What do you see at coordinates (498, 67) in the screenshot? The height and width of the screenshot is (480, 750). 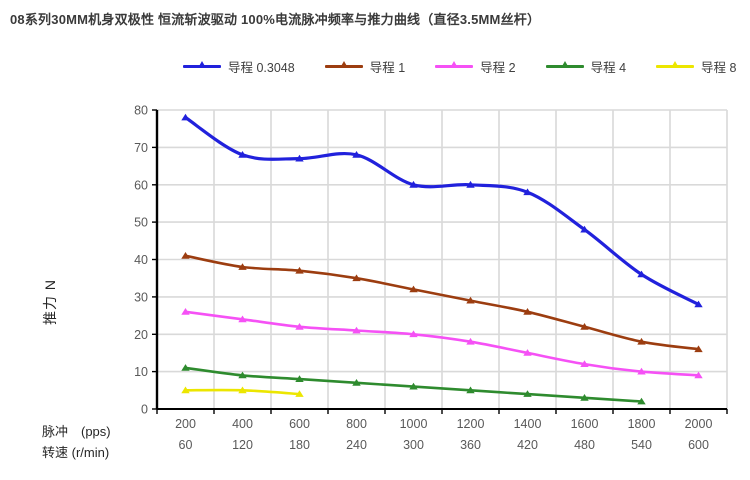 I see `legend-label: 导程 2` at bounding box center [498, 67].